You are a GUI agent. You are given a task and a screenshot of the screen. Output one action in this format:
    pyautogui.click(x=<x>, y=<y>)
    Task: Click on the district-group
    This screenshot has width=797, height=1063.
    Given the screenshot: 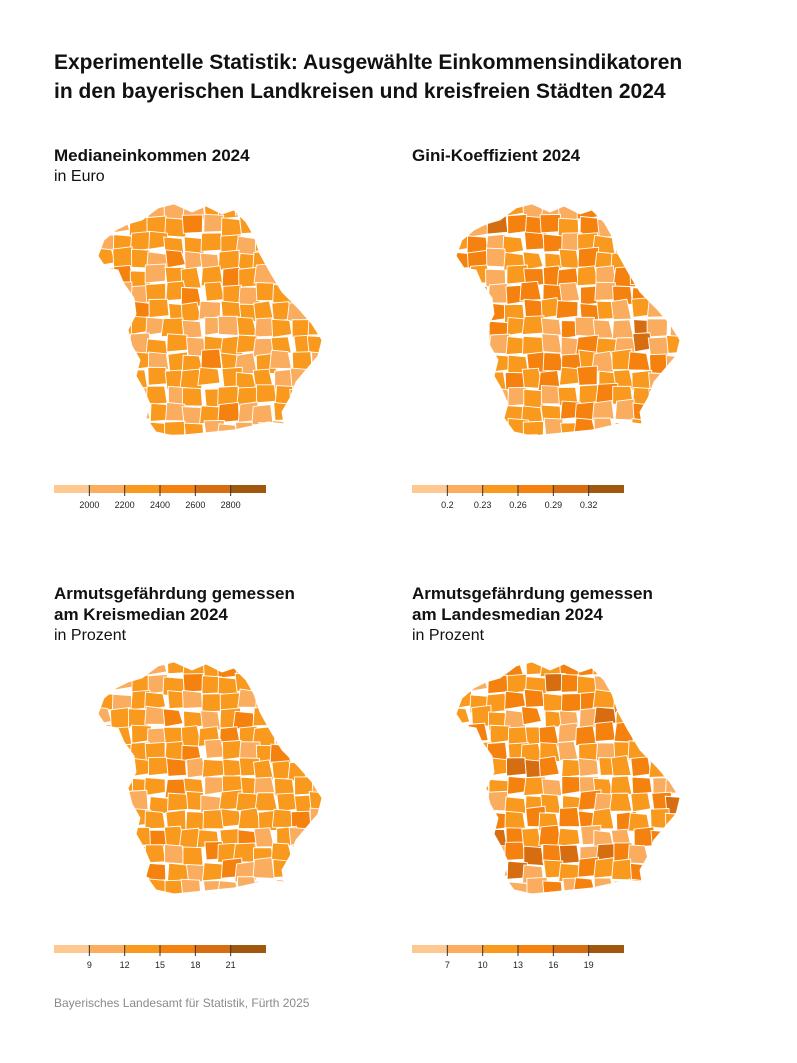 What is the action you would take?
    pyautogui.click(x=568, y=324)
    